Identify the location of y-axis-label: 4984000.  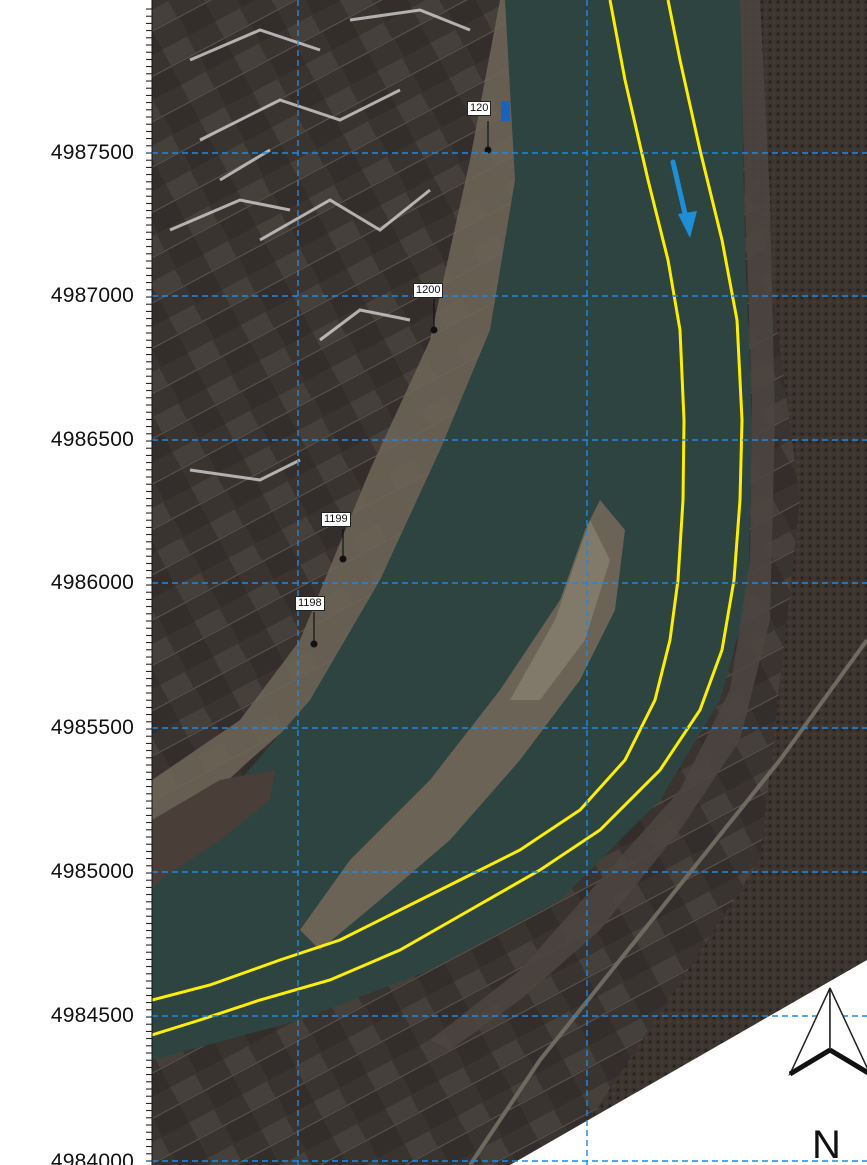
(92, 1157).